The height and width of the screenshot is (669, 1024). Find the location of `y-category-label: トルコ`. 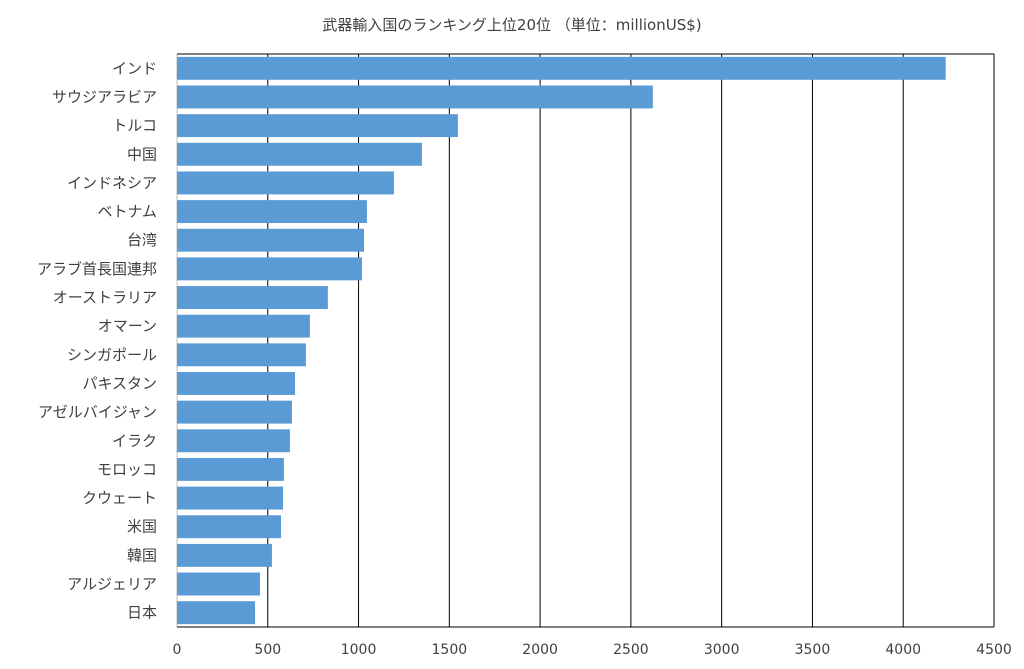

y-category-label: トルコ is located at coordinates (134, 126).